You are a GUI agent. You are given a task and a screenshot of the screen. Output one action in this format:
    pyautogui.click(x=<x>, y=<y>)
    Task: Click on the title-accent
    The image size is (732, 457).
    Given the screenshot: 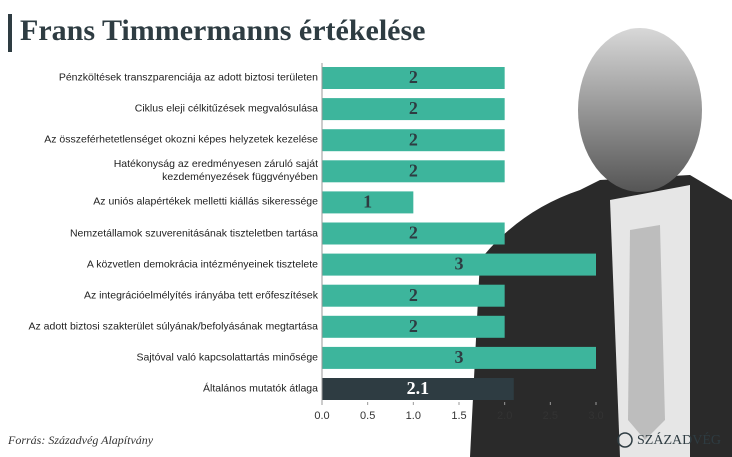 What is the action you would take?
    pyautogui.click(x=10, y=33)
    